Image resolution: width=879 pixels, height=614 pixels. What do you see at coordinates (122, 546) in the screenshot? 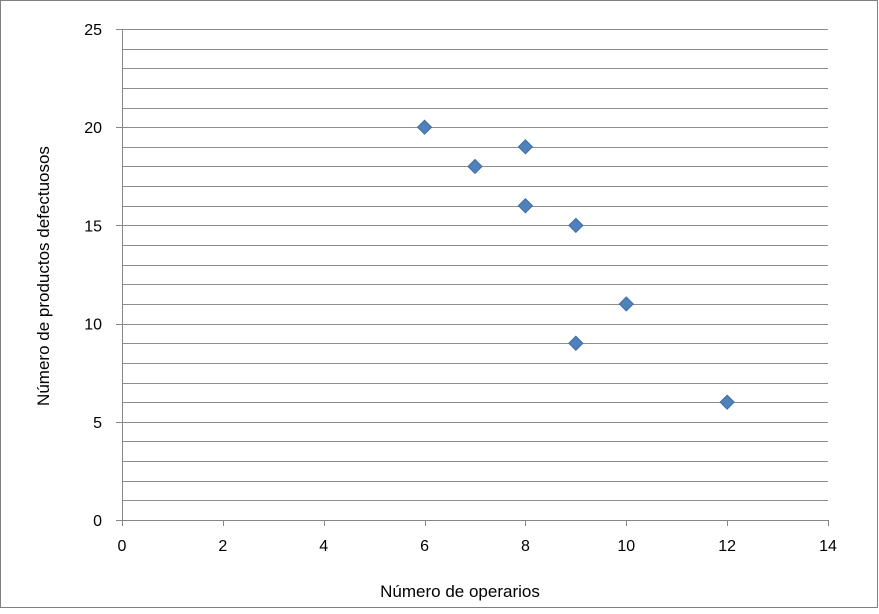
I see `x-tick-label: 0` at bounding box center [122, 546].